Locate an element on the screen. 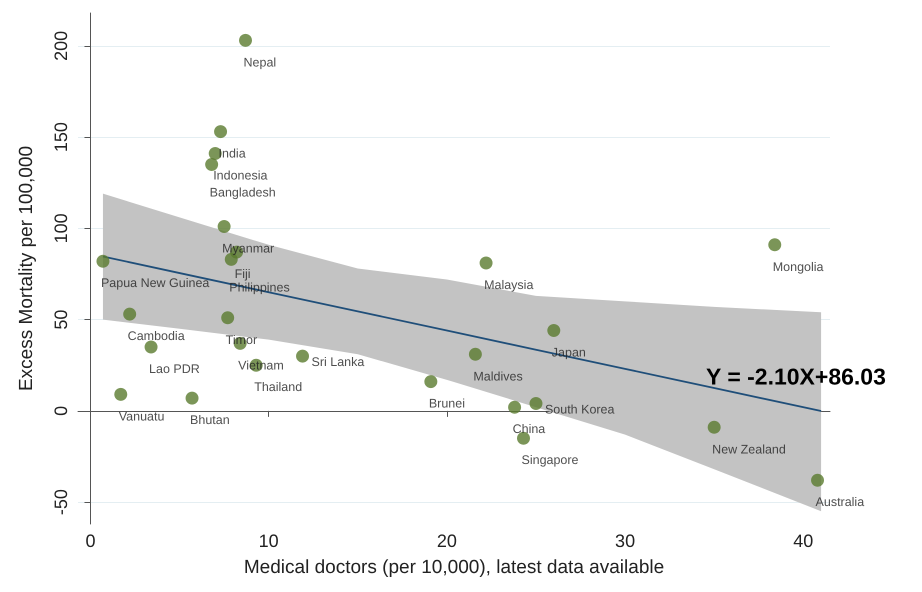  y-tick-label: -50 is located at coordinates (61, 502).